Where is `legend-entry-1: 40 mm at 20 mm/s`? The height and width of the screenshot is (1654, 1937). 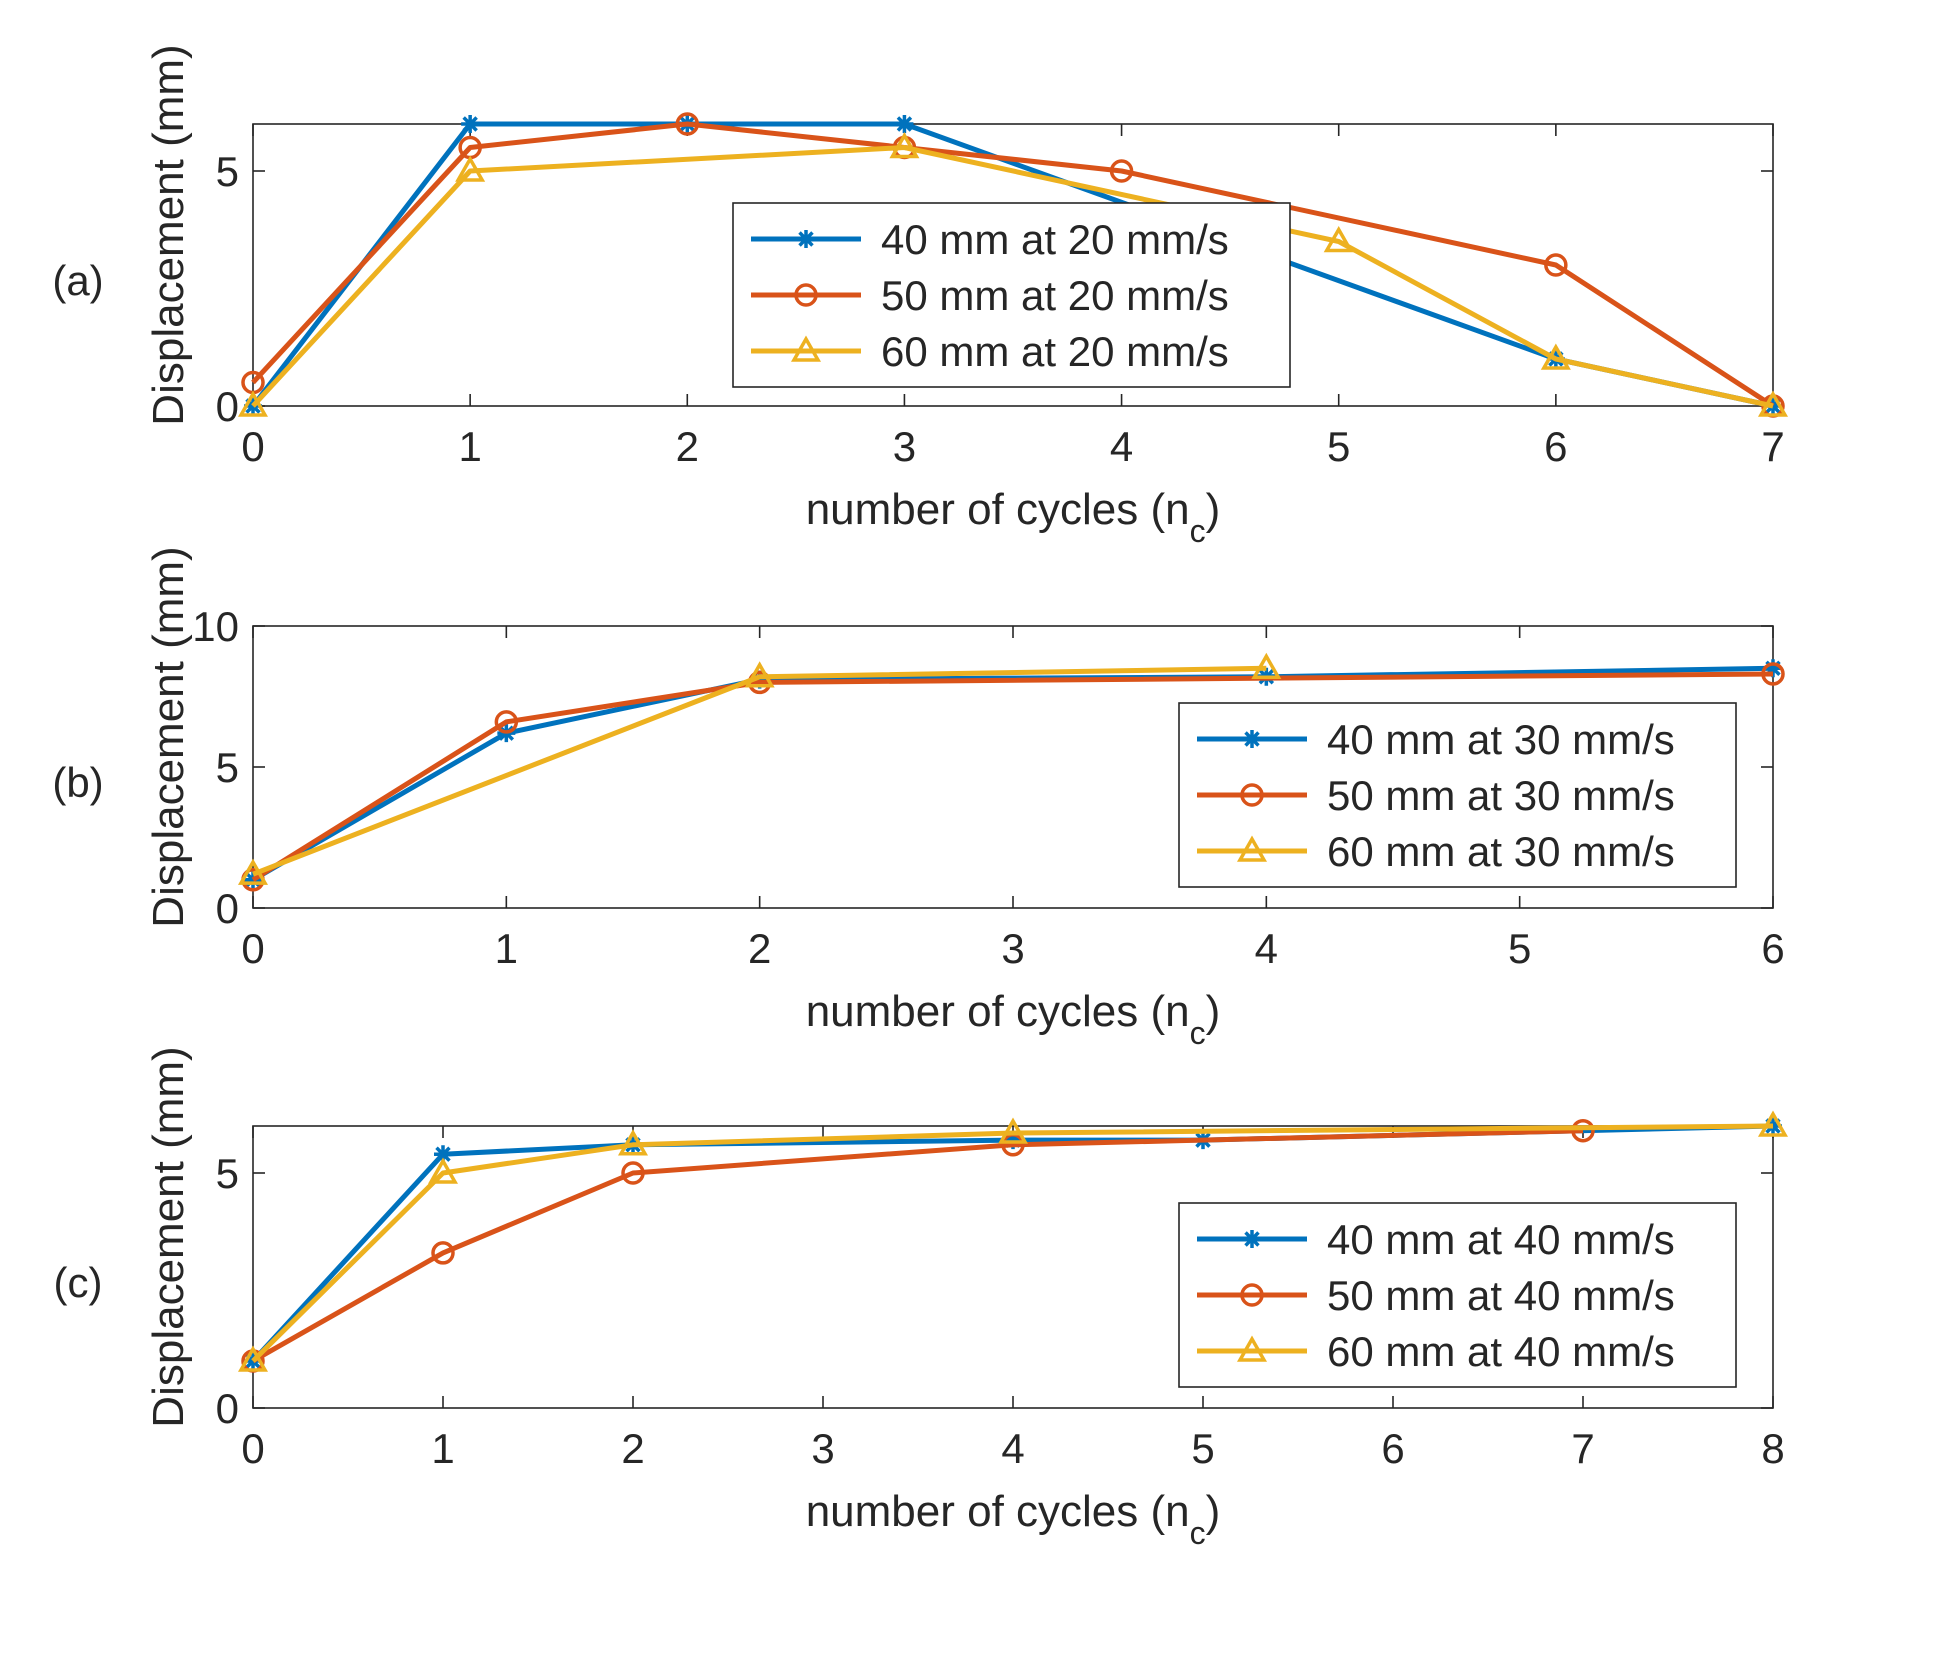
legend-entry-1: 40 mm at 20 mm/s is located at coordinates (1055, 239).